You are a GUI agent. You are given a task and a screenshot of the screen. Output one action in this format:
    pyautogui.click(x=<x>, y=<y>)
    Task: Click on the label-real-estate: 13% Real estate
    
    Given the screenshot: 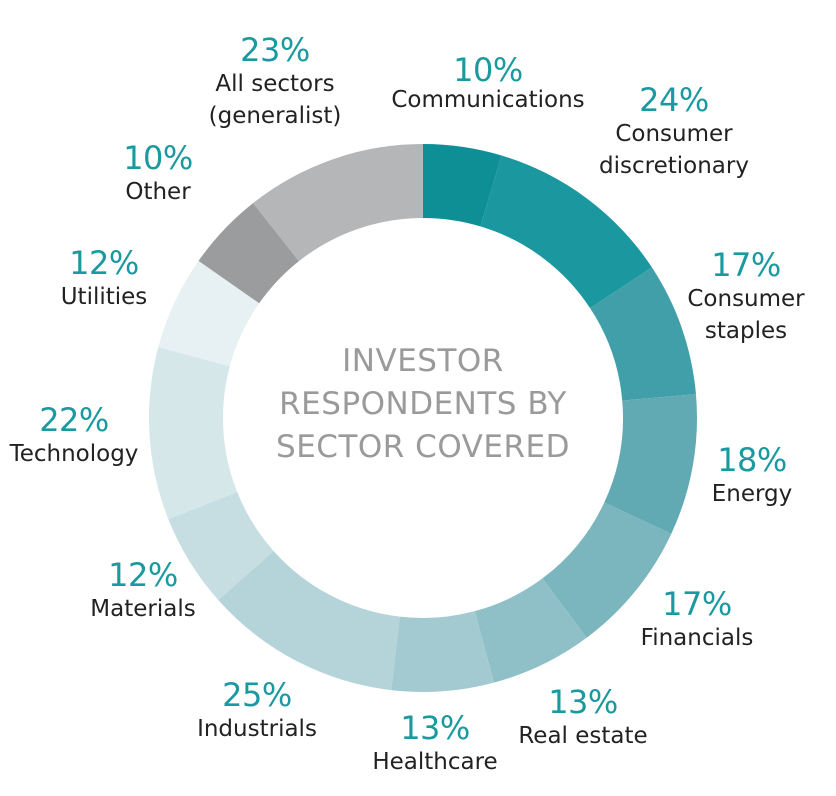 What is the action you would take?
    pyautogui.click(x=582, y=718)
    